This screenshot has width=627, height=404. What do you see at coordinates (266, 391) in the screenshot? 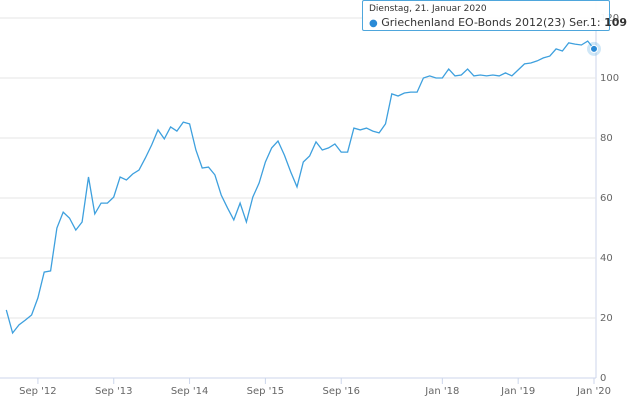
I see `x-tick-label: Sep '15` at bounding box center [266, 391].